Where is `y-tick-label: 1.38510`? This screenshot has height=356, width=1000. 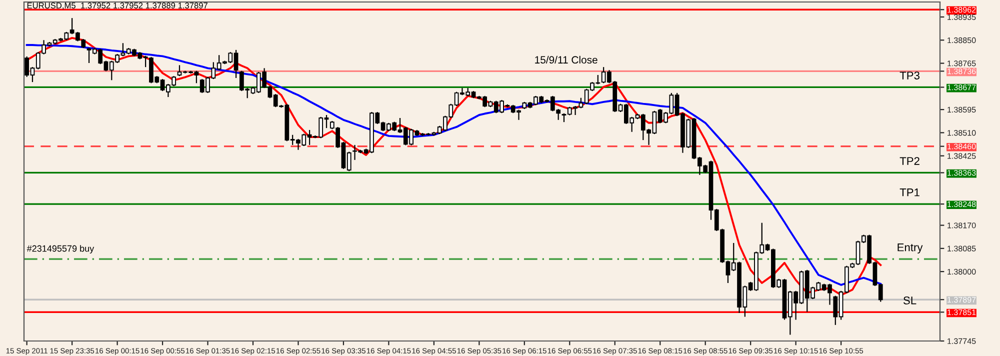 y-tick-label: 1.38510 is located at coordinates (962, 133).